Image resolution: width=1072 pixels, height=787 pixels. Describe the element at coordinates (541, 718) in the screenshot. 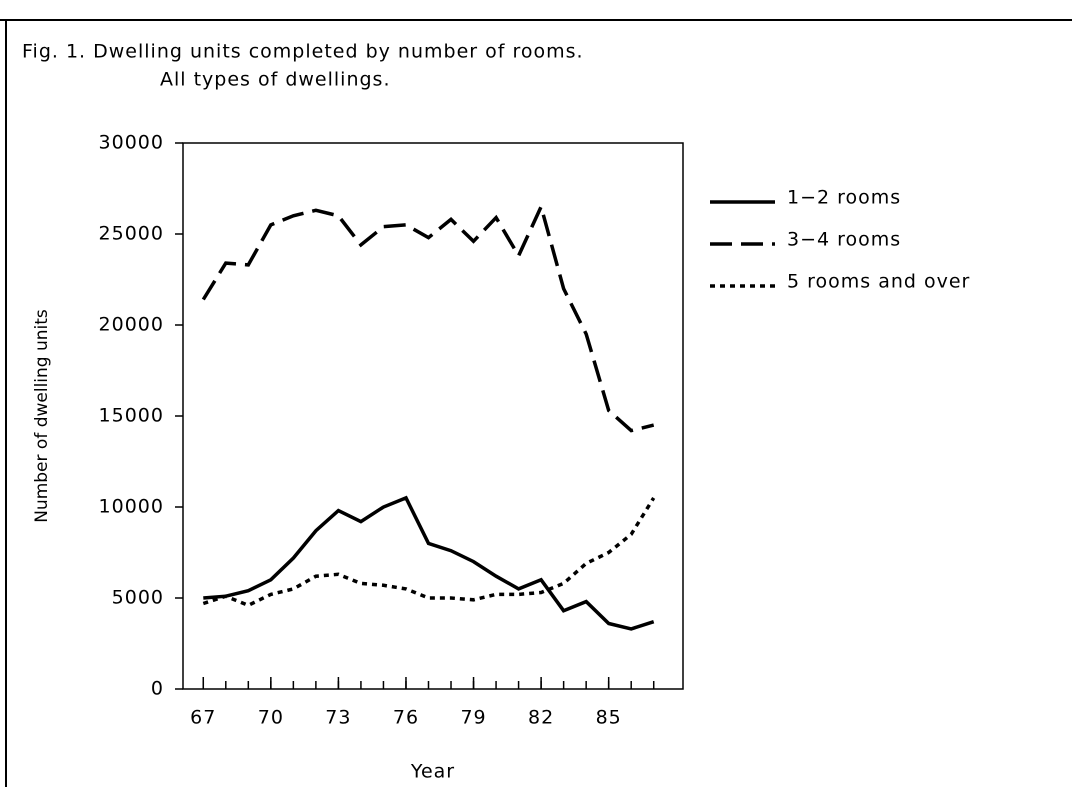

I see `x-tick-label: 82` at that location.